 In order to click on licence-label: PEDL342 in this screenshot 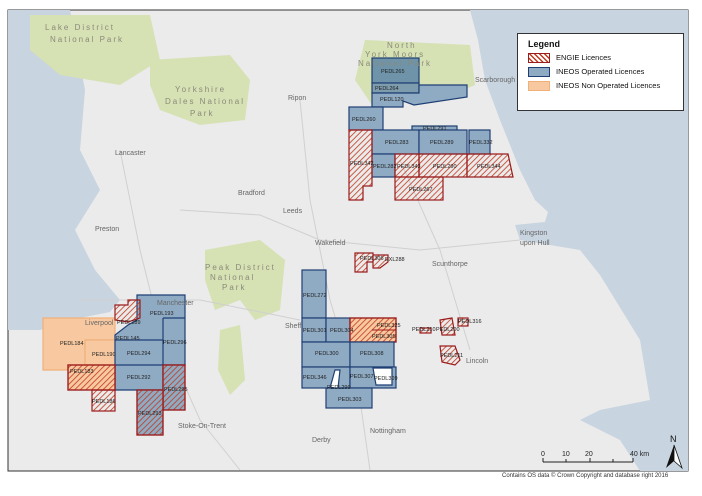, I will do `click(362, 164)`.